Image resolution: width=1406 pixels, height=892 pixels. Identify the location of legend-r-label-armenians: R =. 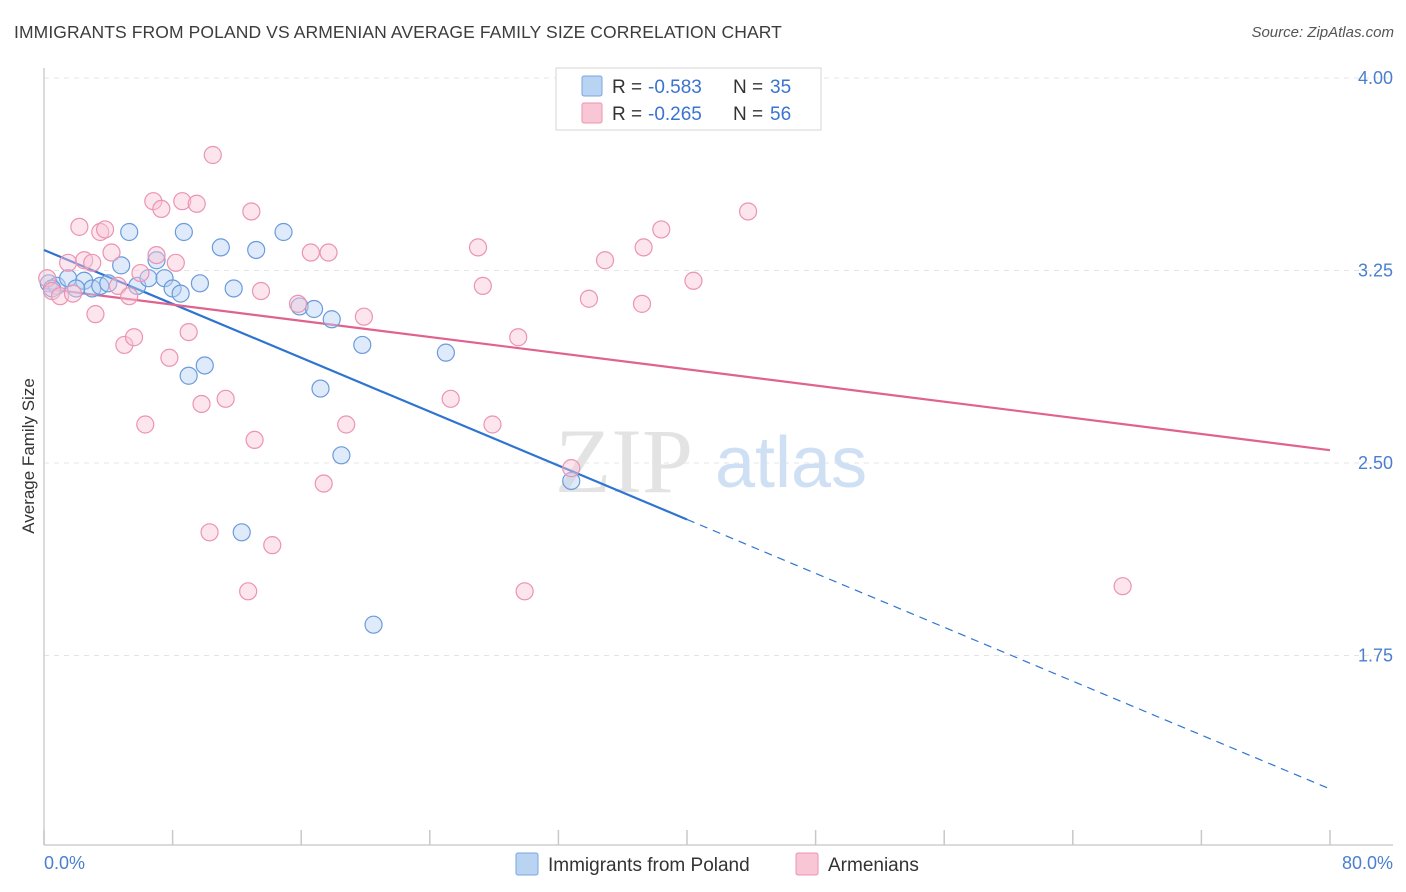
(627, 114).